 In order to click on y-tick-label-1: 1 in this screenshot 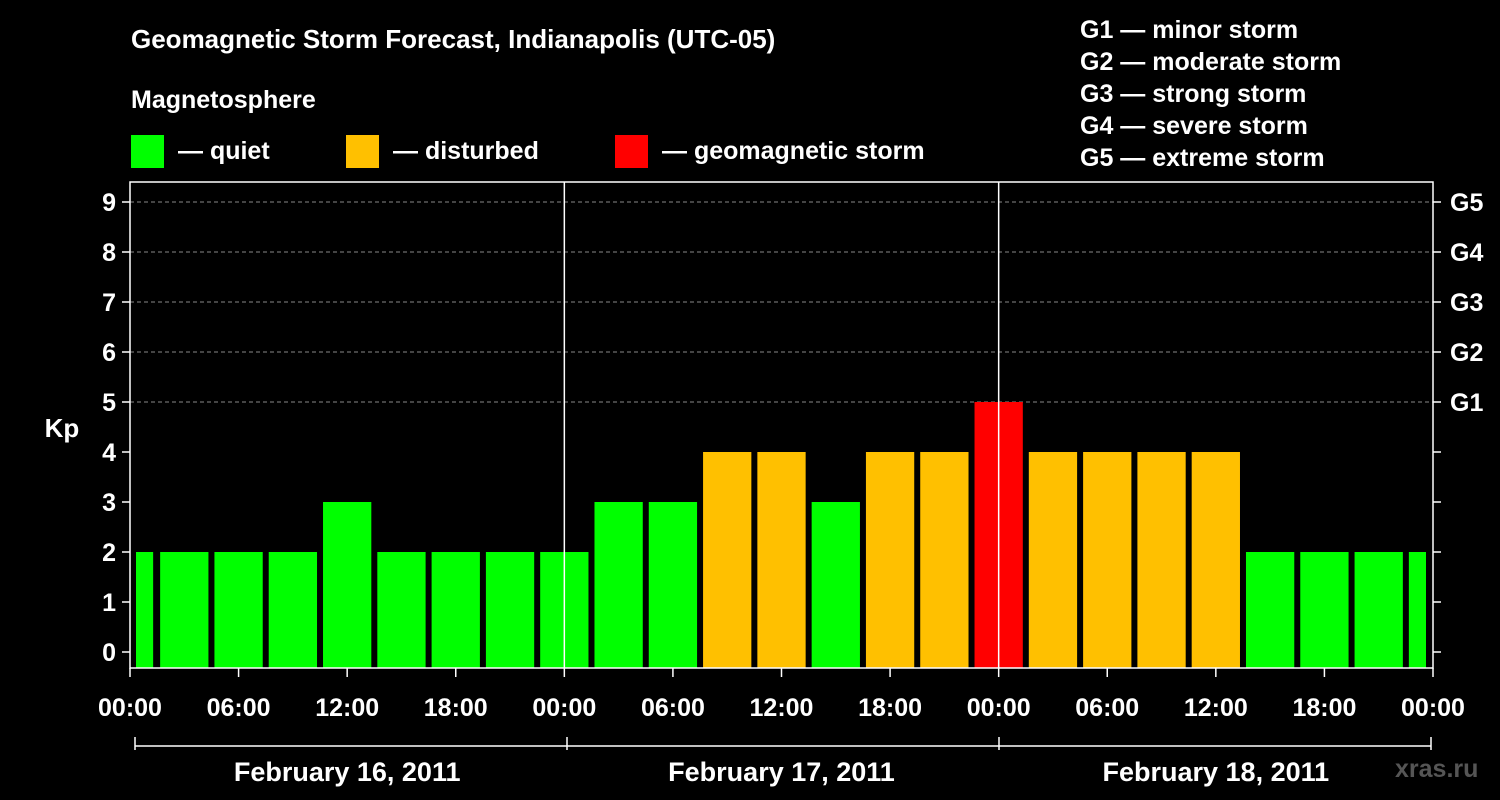, I will do `click(109, 603)`.